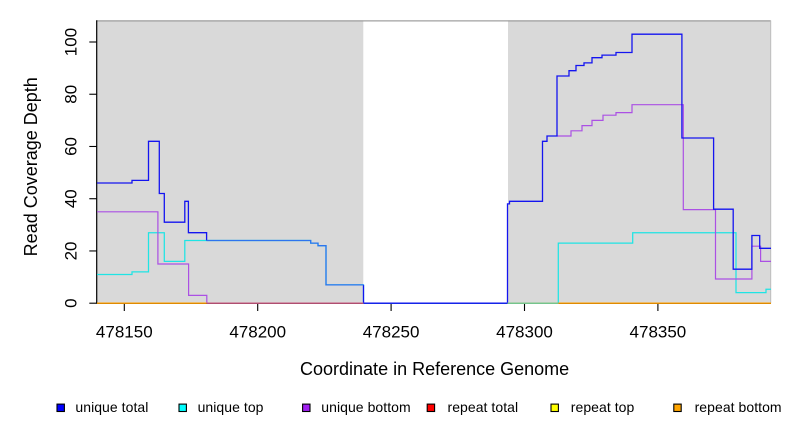  Describe the element at coordinates (124, 332) in the screenshot. I see `svg-text: 478150` at that location.